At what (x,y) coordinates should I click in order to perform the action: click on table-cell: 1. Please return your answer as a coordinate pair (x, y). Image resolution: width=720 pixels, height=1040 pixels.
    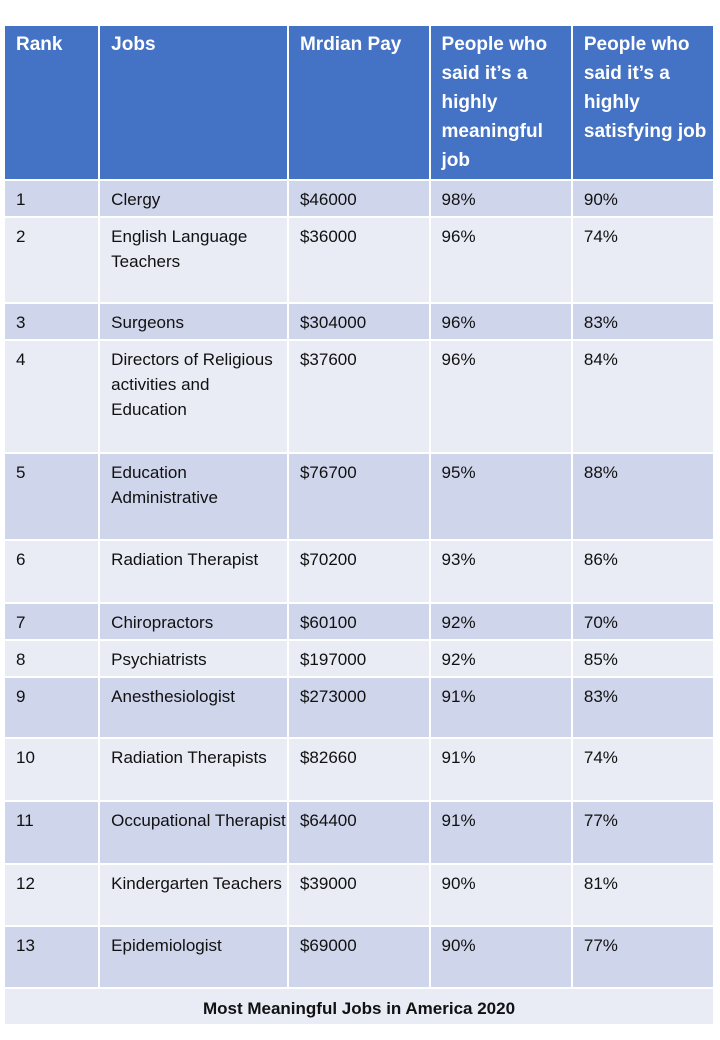
    Looking at the image, I should click on (52, 198).